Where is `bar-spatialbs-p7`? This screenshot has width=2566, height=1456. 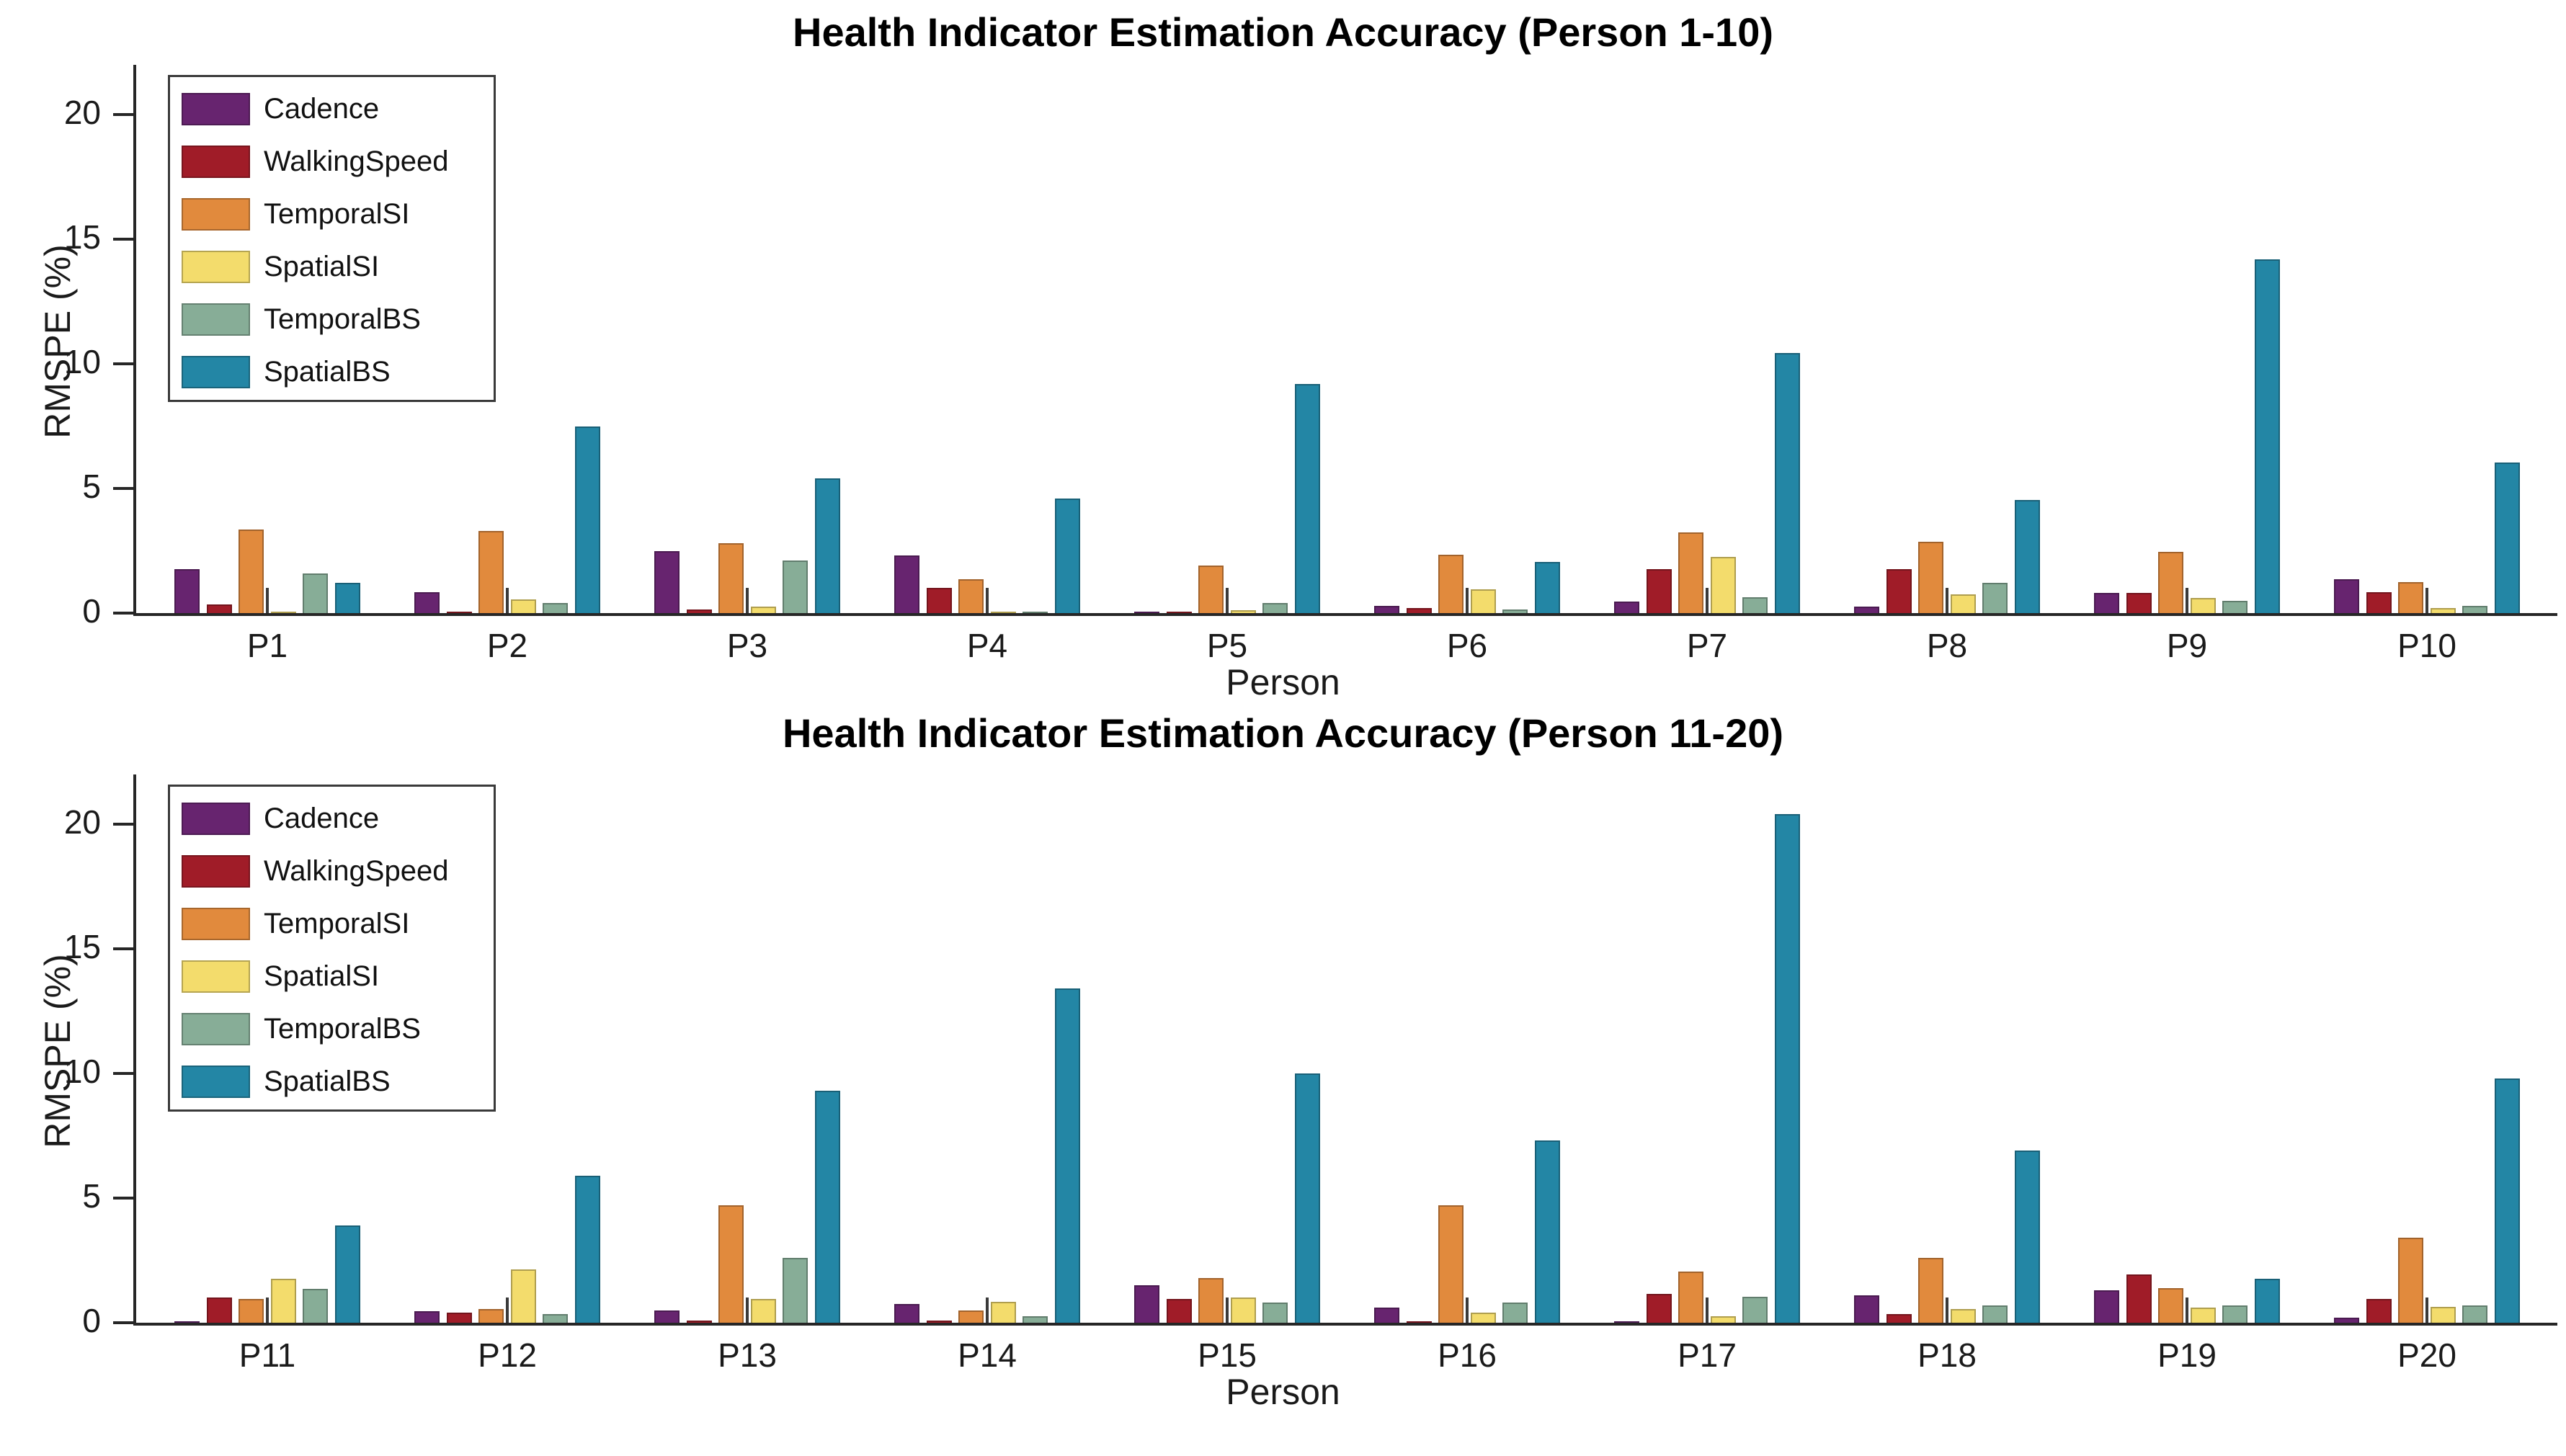 bar-spatialbs-p7 is located at coordinates (1787, 482).